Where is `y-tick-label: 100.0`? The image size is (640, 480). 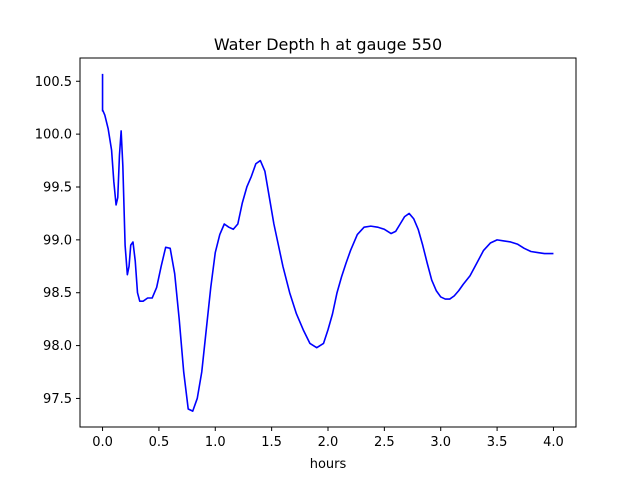
y-tick-label: 100.0 is located at coordinates (53, 135).